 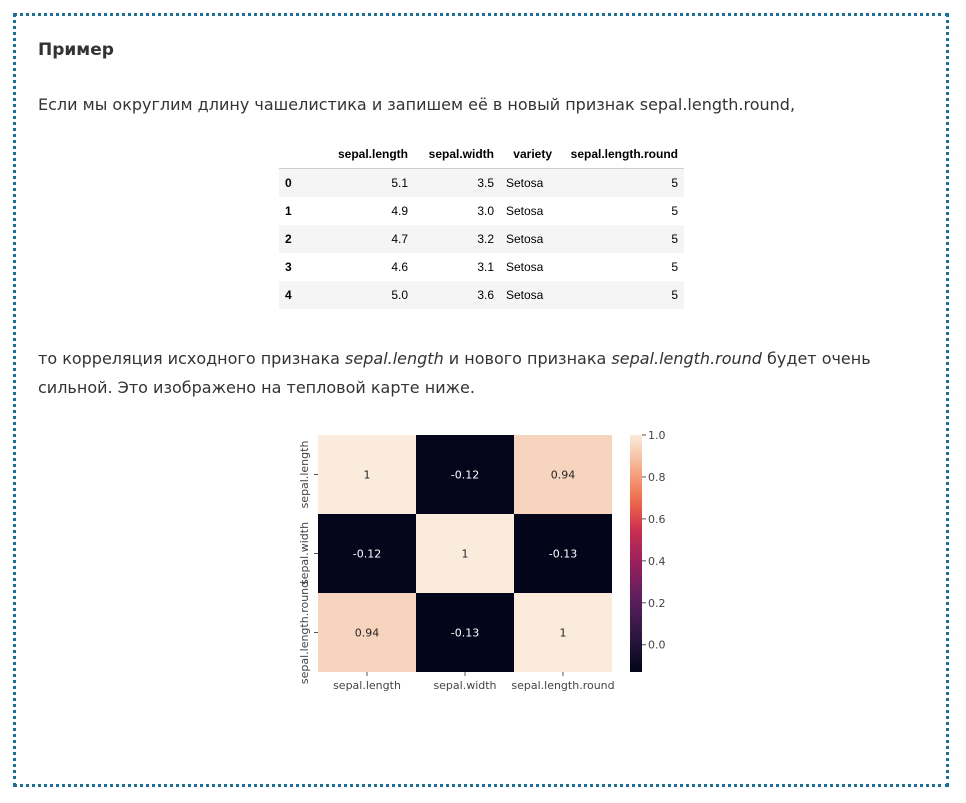 What do you see at coordinates (485, 183) in the screenshot?
I see `cell-sepal-width: 3.5` at bounding box center [485, 183].